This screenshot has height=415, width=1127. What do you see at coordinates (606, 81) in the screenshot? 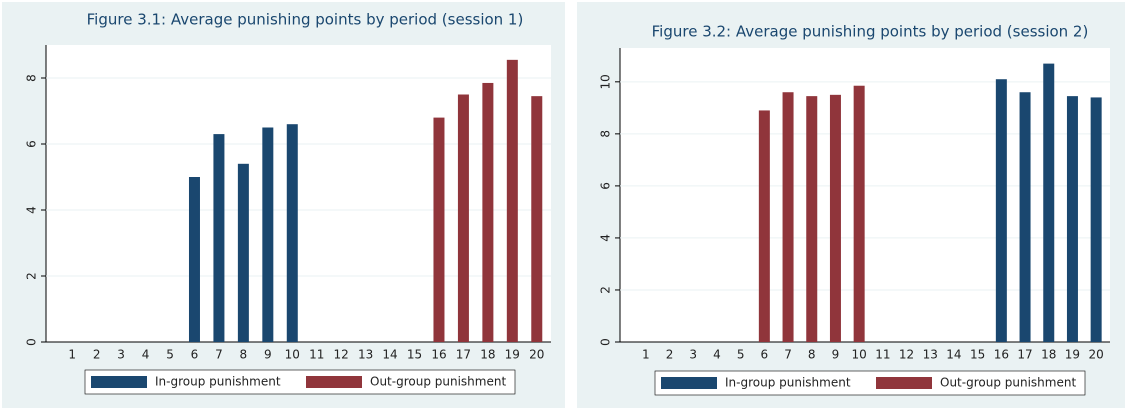
I see `y-tick-label: 10` at bounding box center [606, 81].